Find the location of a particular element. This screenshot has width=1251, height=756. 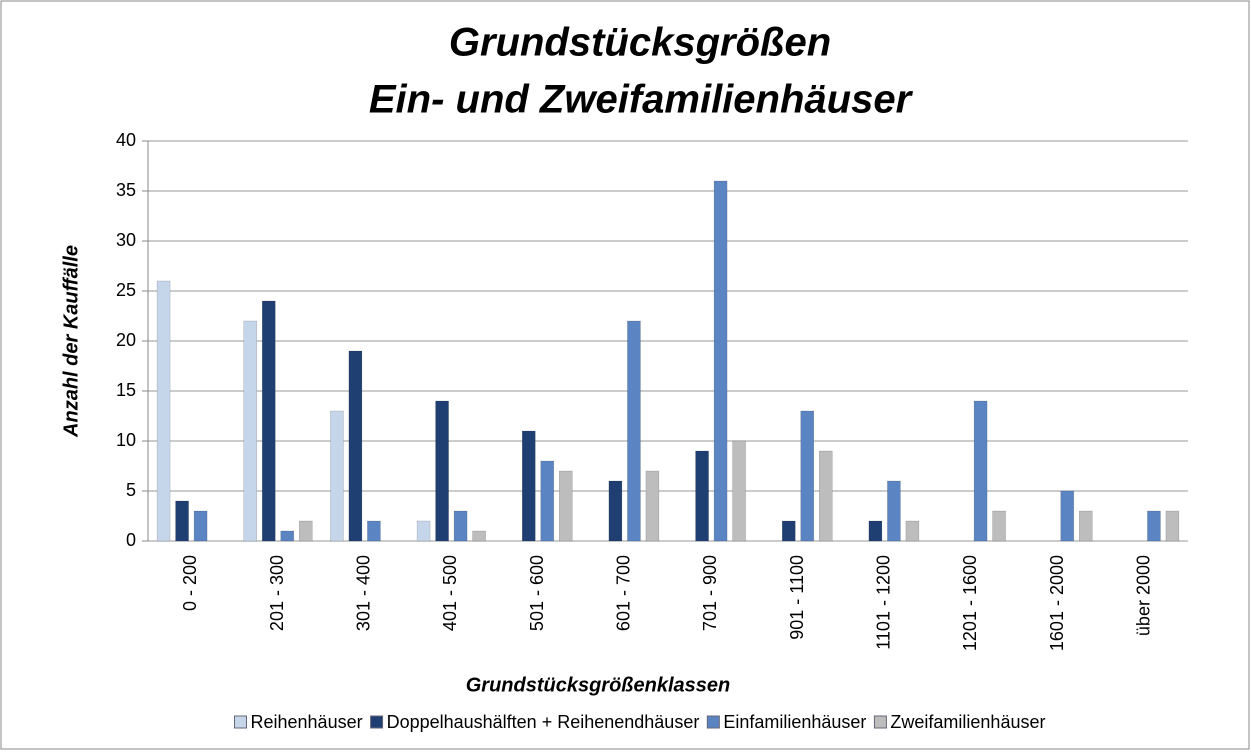

x-tick-label: 301 - 400 is located at coordinates (363, 593).